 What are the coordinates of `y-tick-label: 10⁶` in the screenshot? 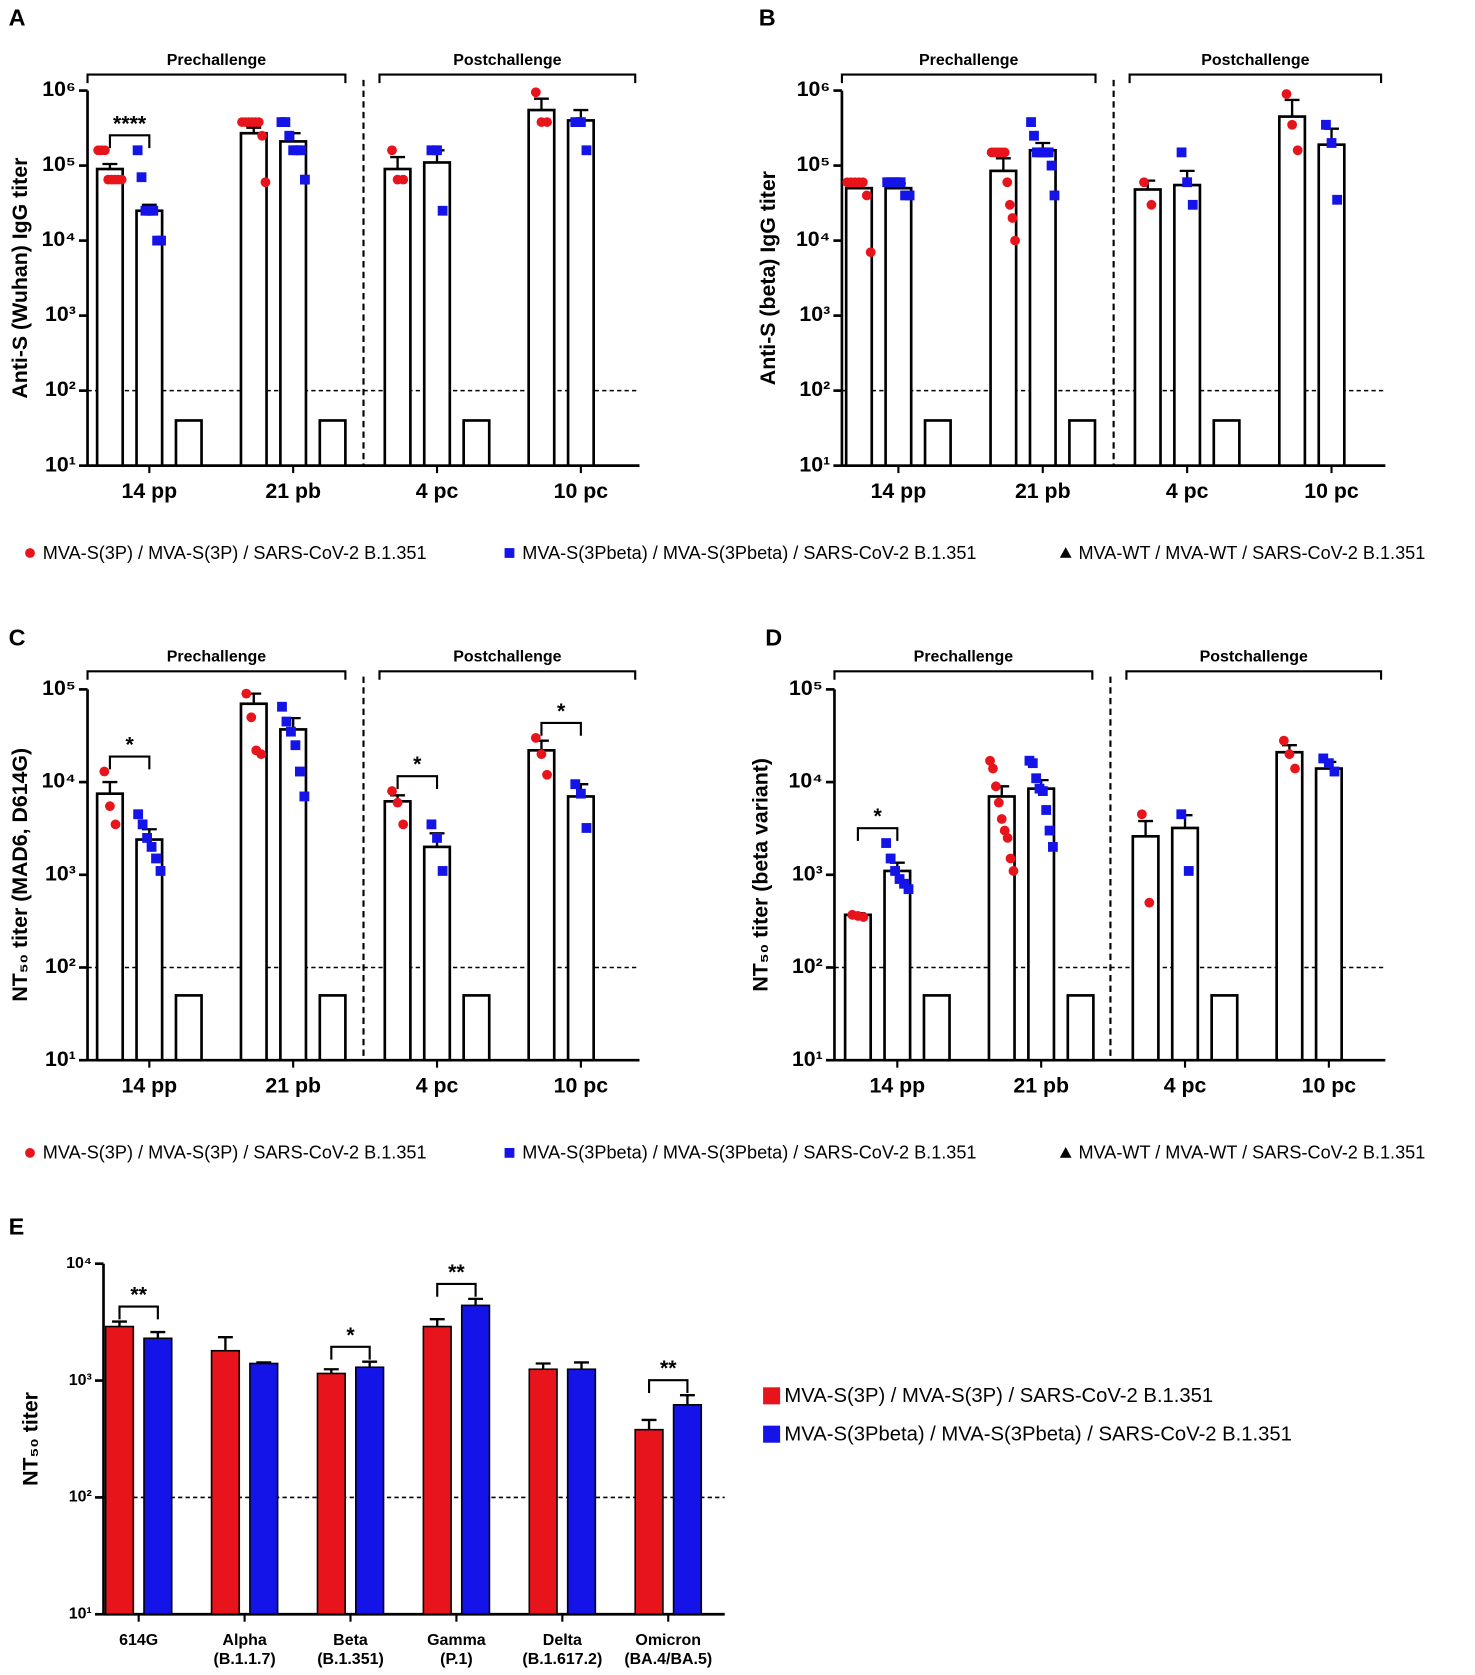 It's located at (814, 89).